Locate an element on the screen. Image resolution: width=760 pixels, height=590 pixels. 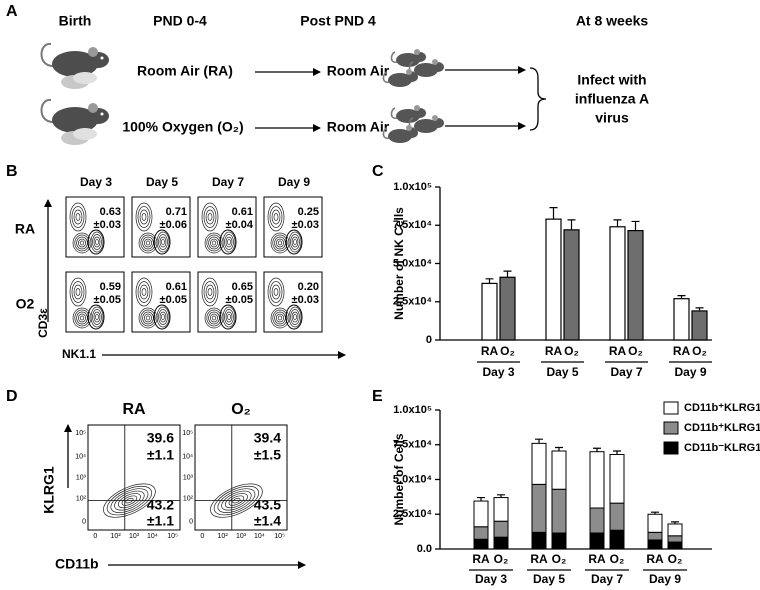
row-label: O2 is located at coordinates (25, 304).